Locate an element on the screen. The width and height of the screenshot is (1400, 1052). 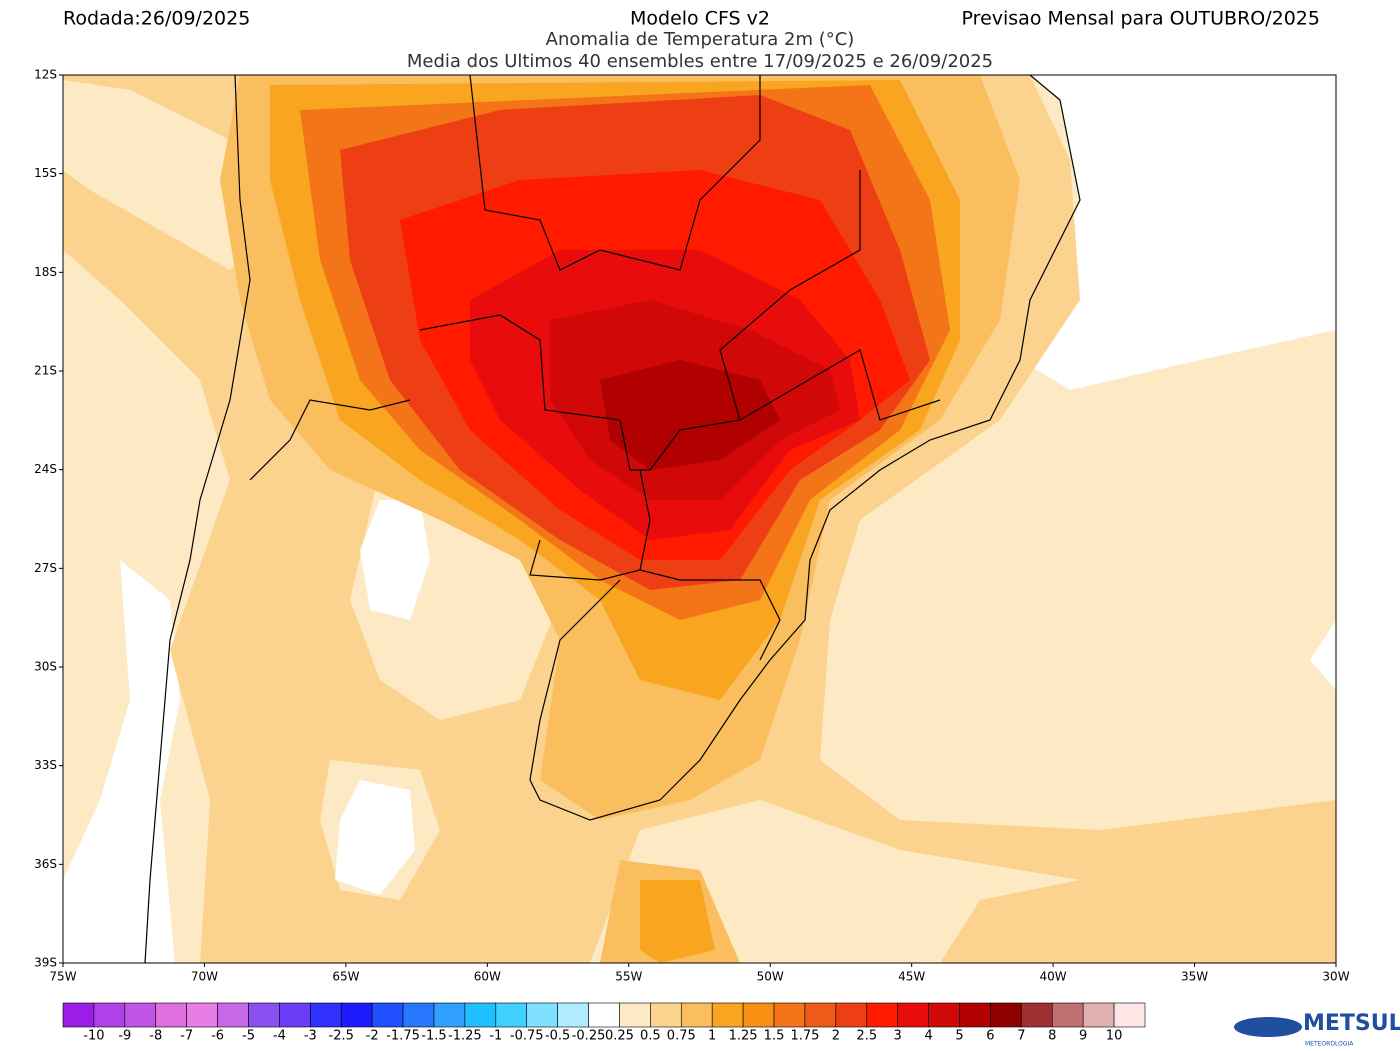
colorbar-label: -5 is located at coordinates (248, 1036).